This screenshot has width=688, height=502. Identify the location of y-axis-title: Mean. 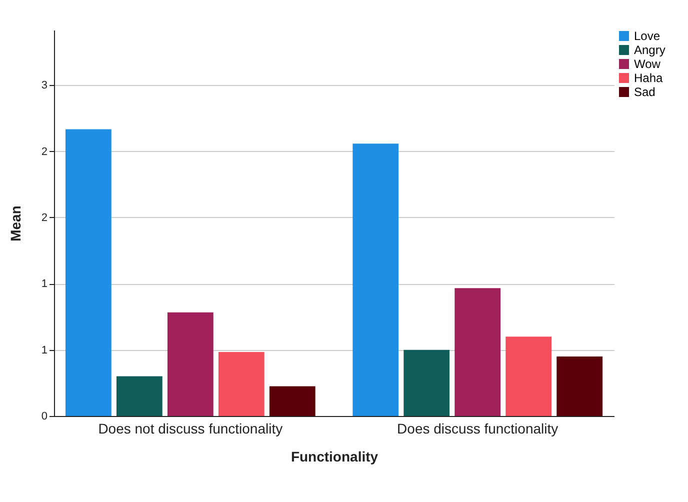
(15, 224).